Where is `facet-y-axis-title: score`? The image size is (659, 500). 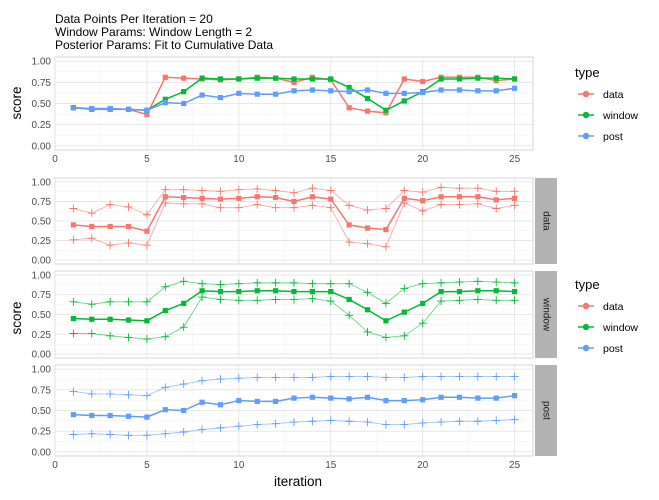
facet-y-axis-title: score is located at coordinates (16, 317).